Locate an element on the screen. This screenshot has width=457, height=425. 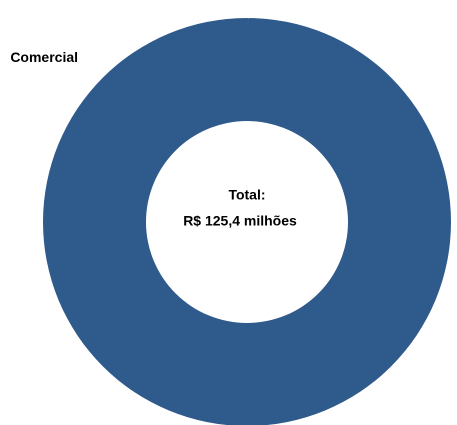
center-label: R$ 125,4 milhões is located at coordinates (240, 221).